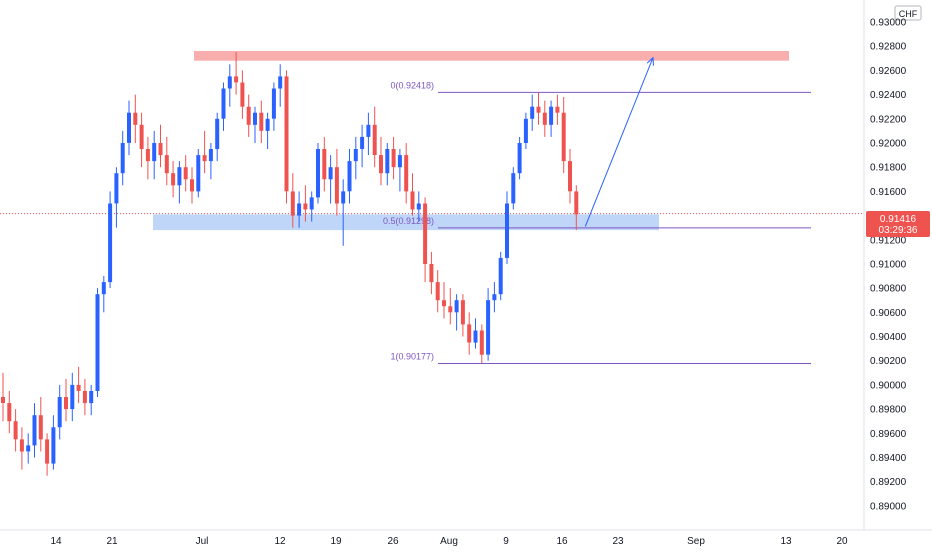 This screenshot has height=555, width=932. I want to click on time-axis-tick-1: 21, so click(112, 541).